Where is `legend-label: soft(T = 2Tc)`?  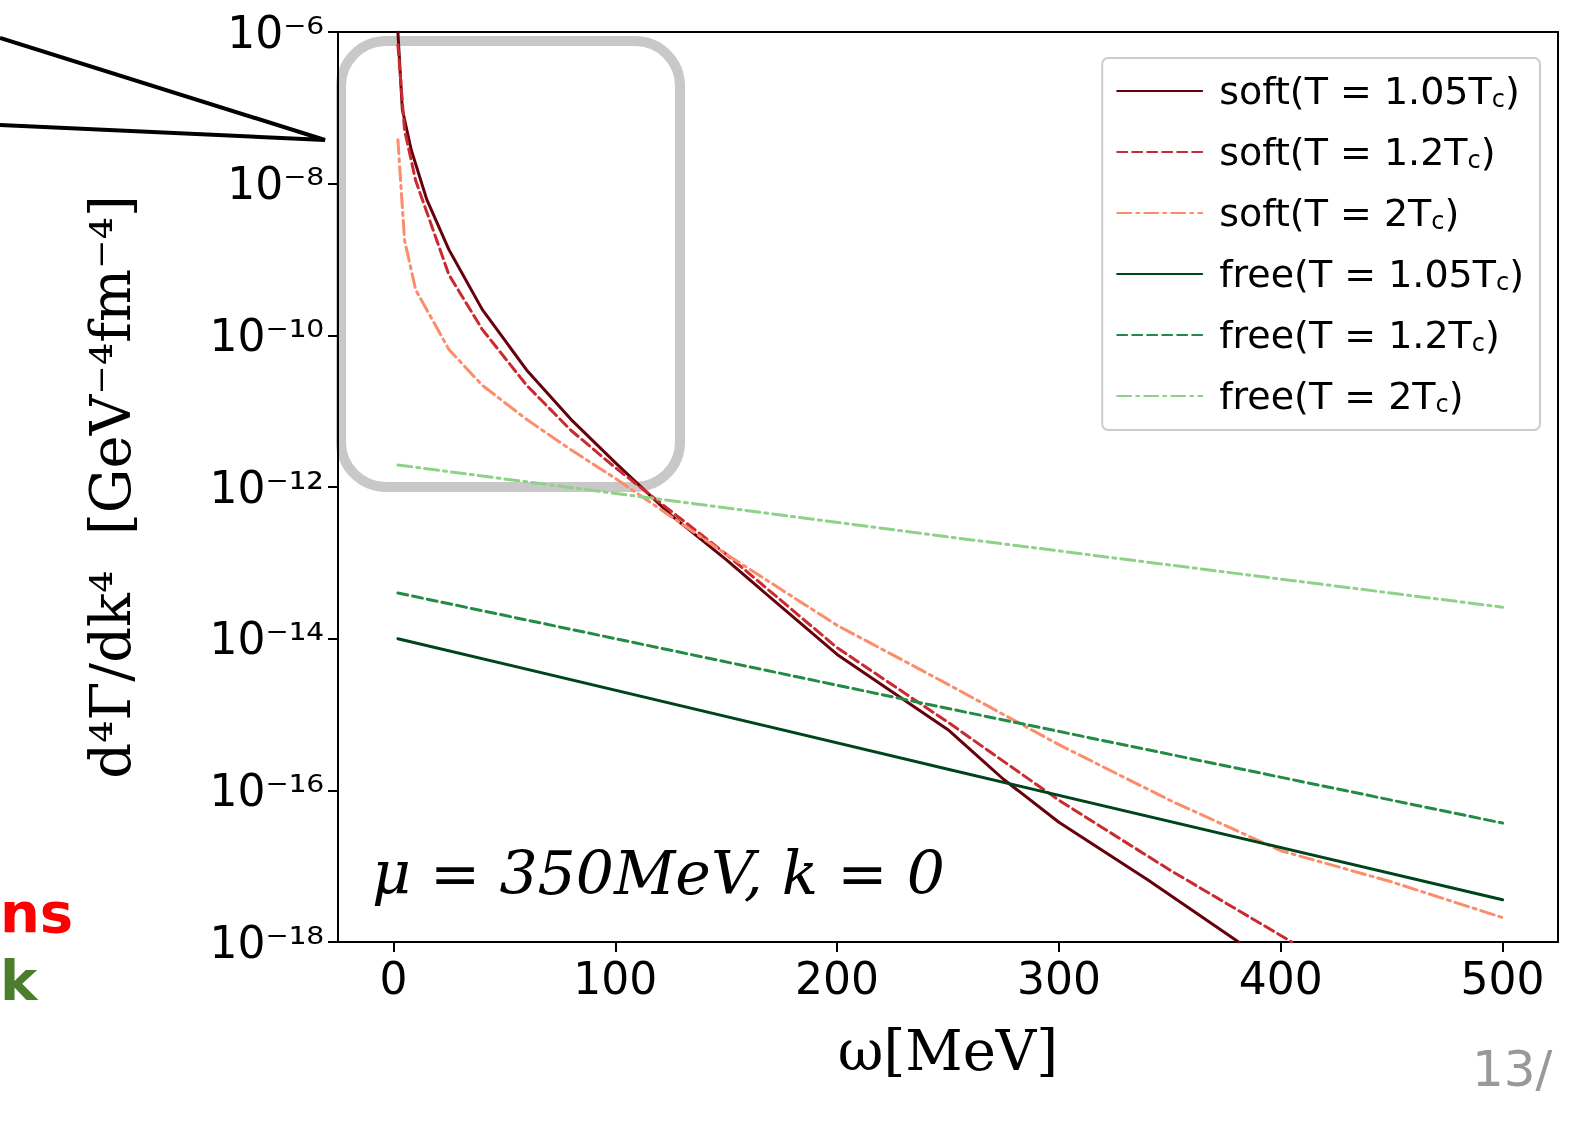 legend-label: soft(T = 2Tc) is located at coordinates (1339, 213).